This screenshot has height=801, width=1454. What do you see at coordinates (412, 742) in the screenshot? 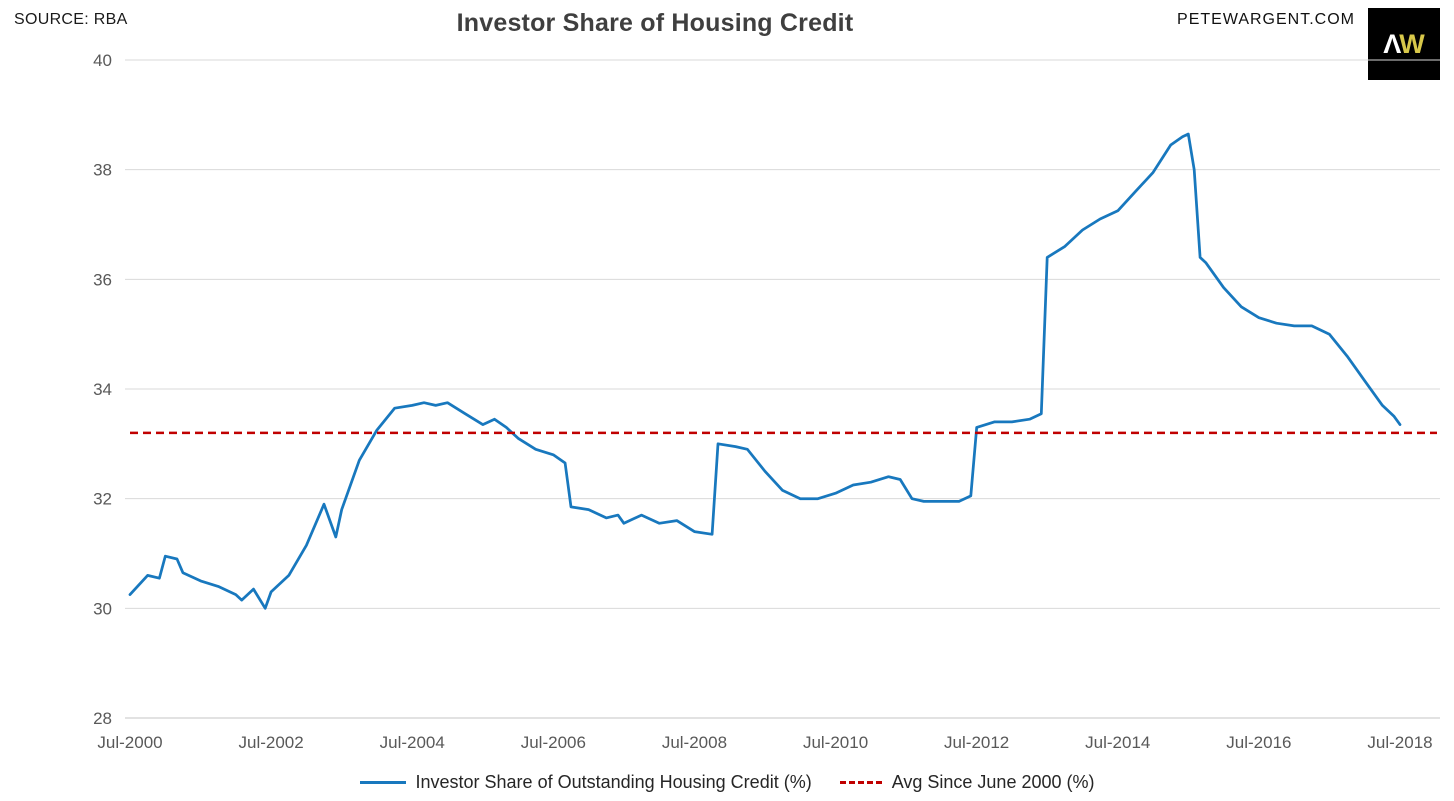
I see `x-axis-tick-label: Jul-2004` at bounding box center [412, 742].